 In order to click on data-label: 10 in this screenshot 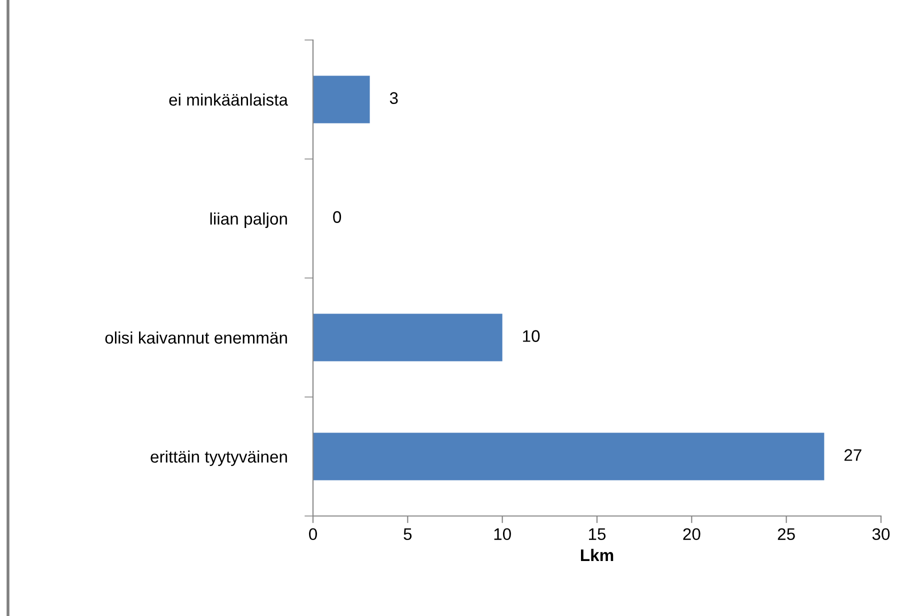, I will do `click(531, 336)`.